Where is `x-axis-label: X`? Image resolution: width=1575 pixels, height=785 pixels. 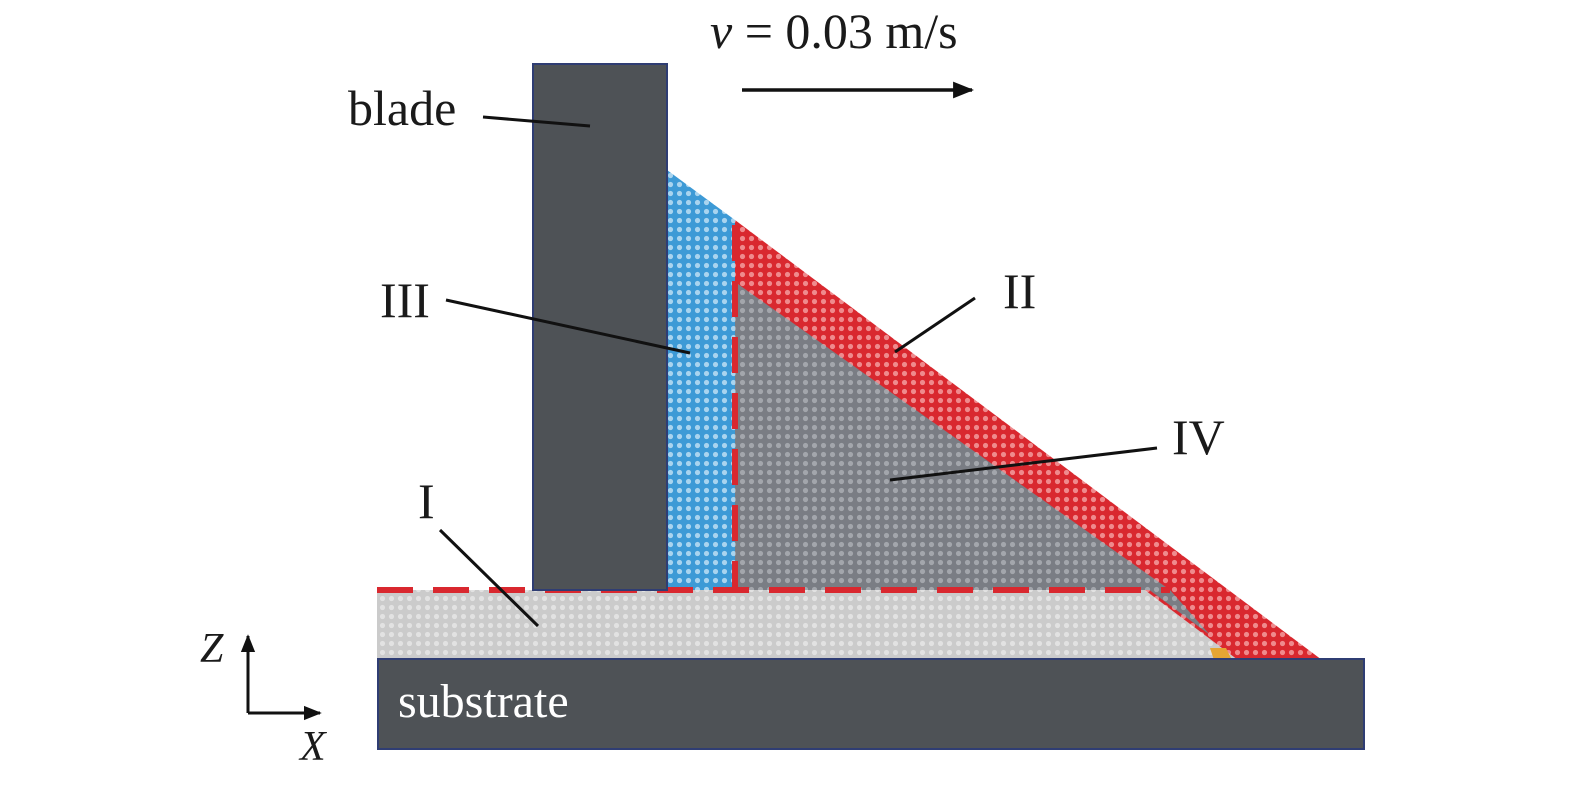 x-axis-label: X is located at coordinates (313, 747).